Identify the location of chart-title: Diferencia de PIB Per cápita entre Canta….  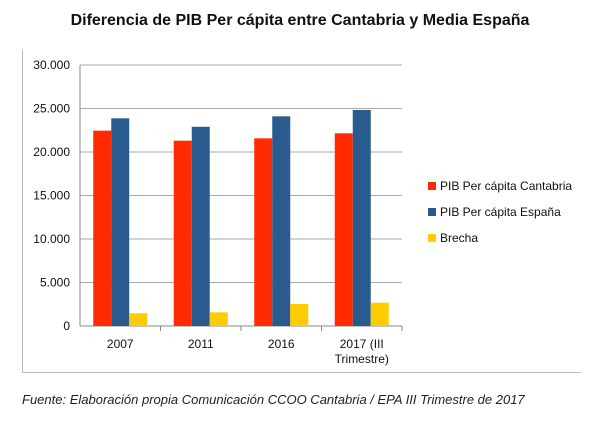
(300, 20).